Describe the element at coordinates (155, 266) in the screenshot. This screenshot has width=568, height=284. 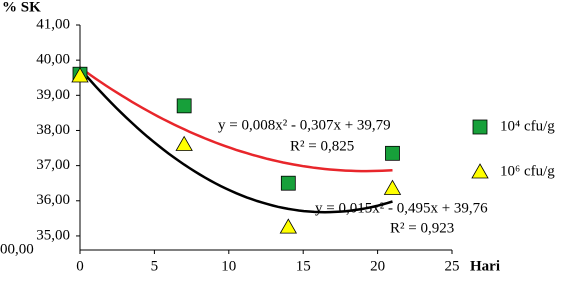
I see `x-tick-label: 5` at that location.